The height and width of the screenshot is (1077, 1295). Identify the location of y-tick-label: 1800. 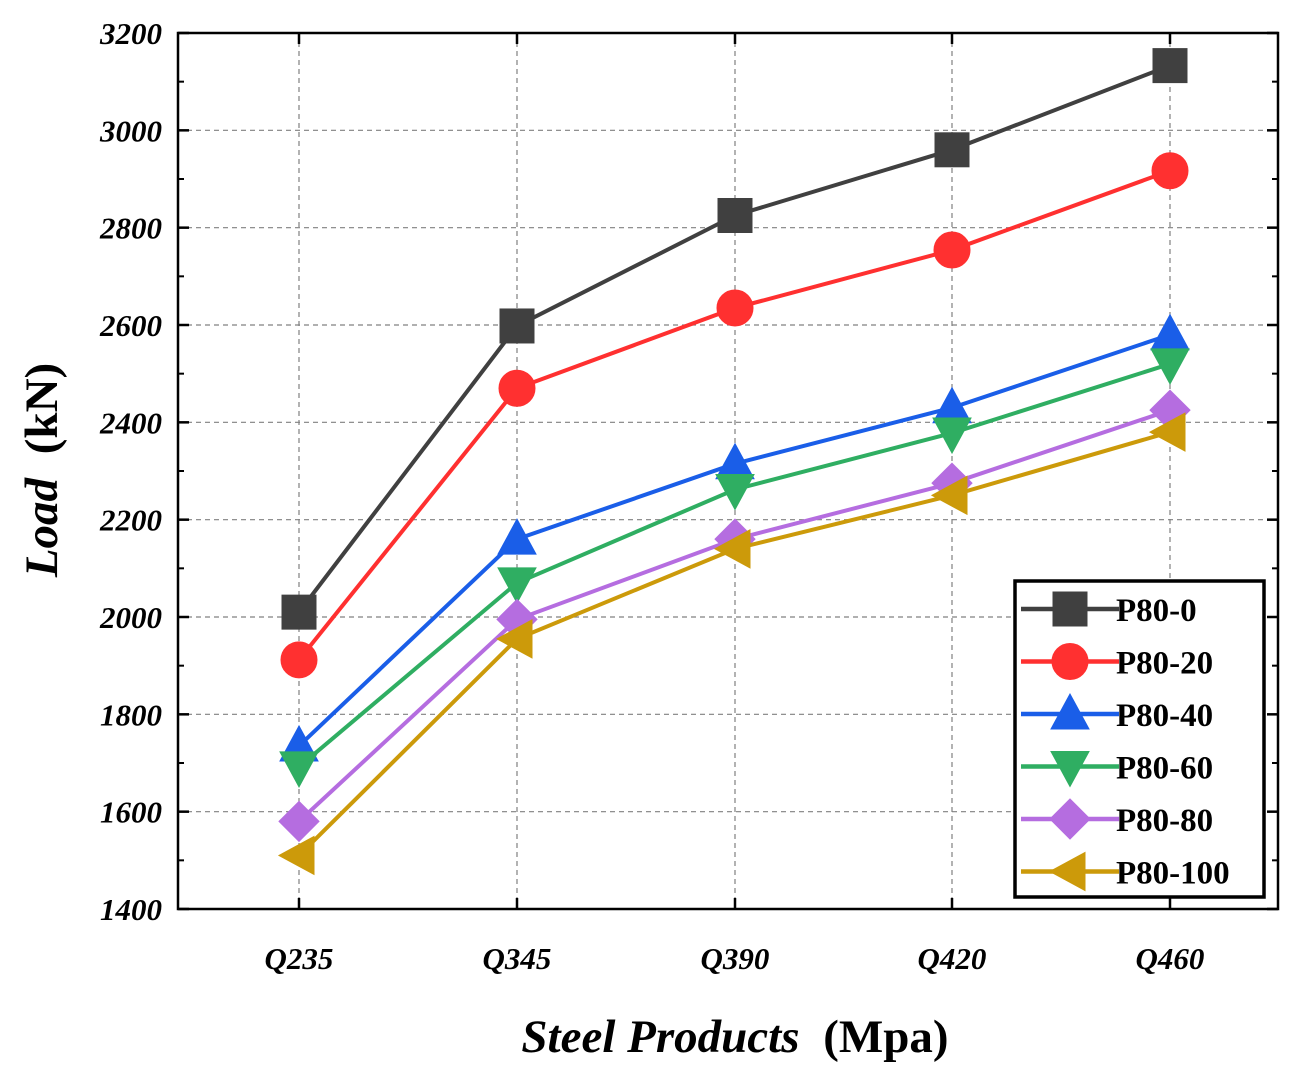
(131, 714).